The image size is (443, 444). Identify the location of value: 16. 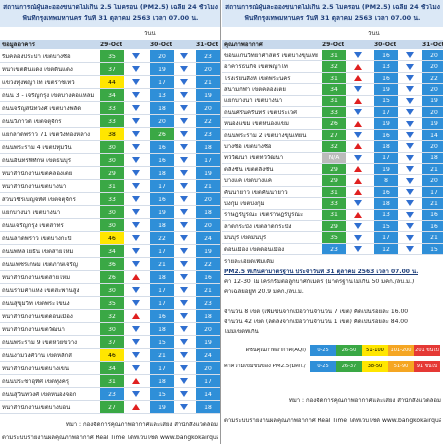
(162, 316).